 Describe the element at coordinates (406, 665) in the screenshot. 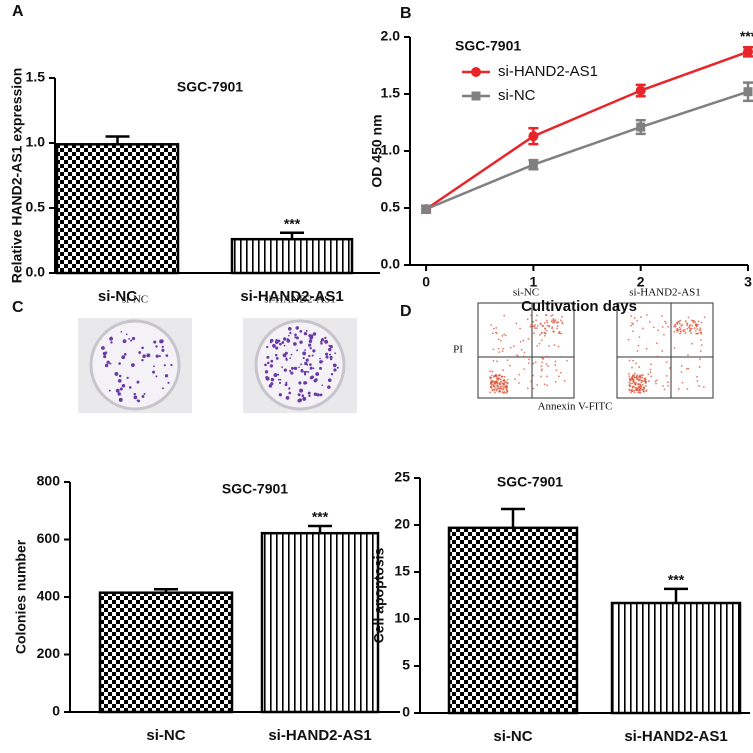

I see `y-tick-label: 5` at that location.